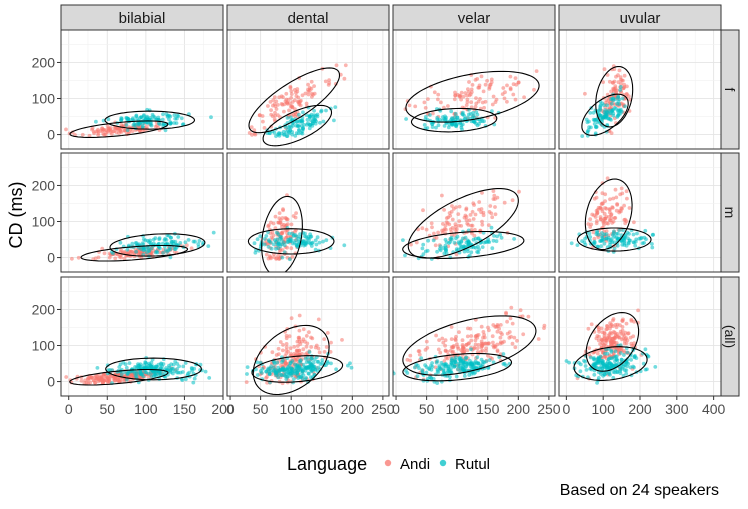  Describe the element at coordinates (730, 336) in the screenshot. I see `strip-label: (all)` at that location.